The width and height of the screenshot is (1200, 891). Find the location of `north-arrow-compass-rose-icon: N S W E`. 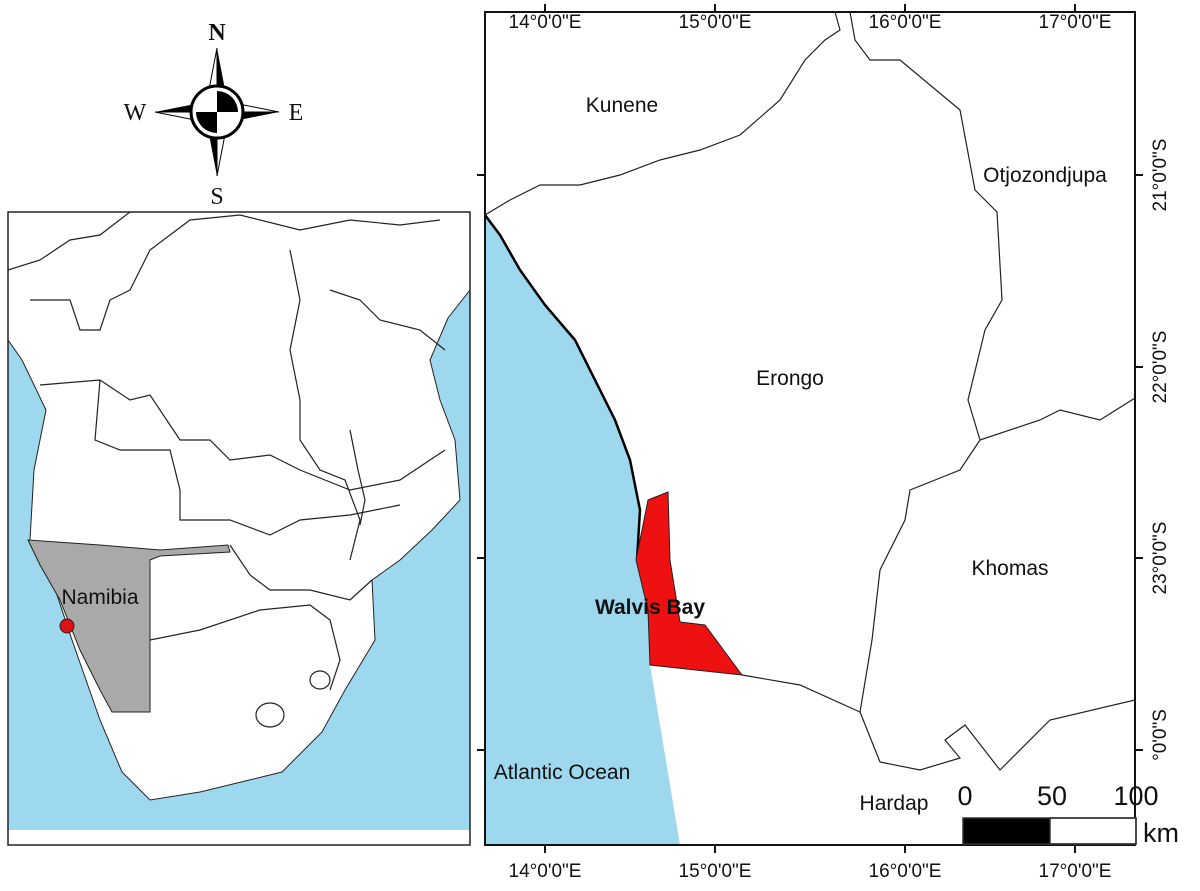

north-arrow-compass-rose-icon: N S W E is located at coordinates (214, 115).